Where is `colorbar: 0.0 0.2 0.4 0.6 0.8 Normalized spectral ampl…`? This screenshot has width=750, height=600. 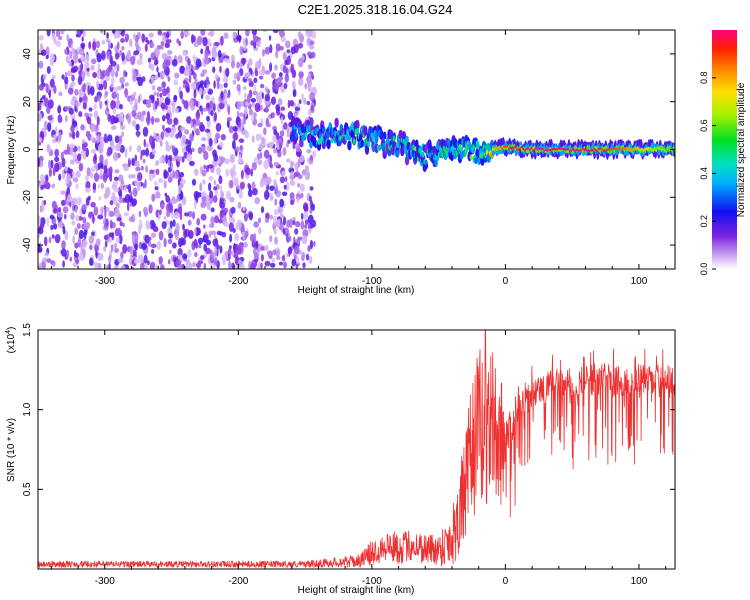
colorbar: 0.0 0.2 0.4 0.6 0.8 Normalized spectral ampl… is located at coordinates (723, 152).